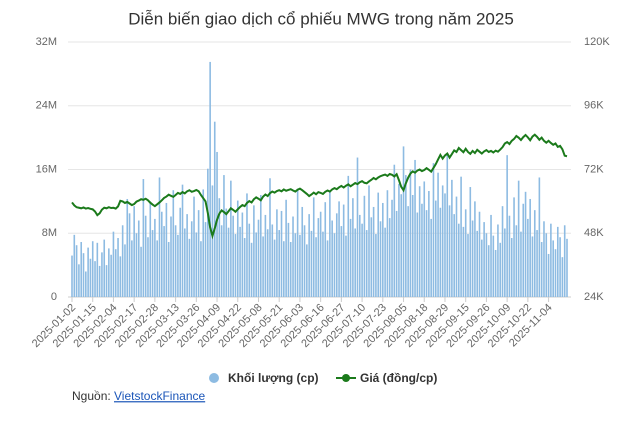 The height and width of the screenshot is (425, 643). I want to click on y2-tick-label: 48K, so click(594, 233).